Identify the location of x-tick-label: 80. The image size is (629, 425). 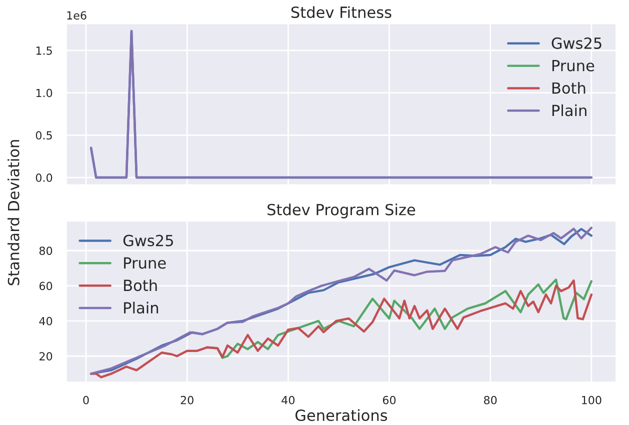
(490, 400).